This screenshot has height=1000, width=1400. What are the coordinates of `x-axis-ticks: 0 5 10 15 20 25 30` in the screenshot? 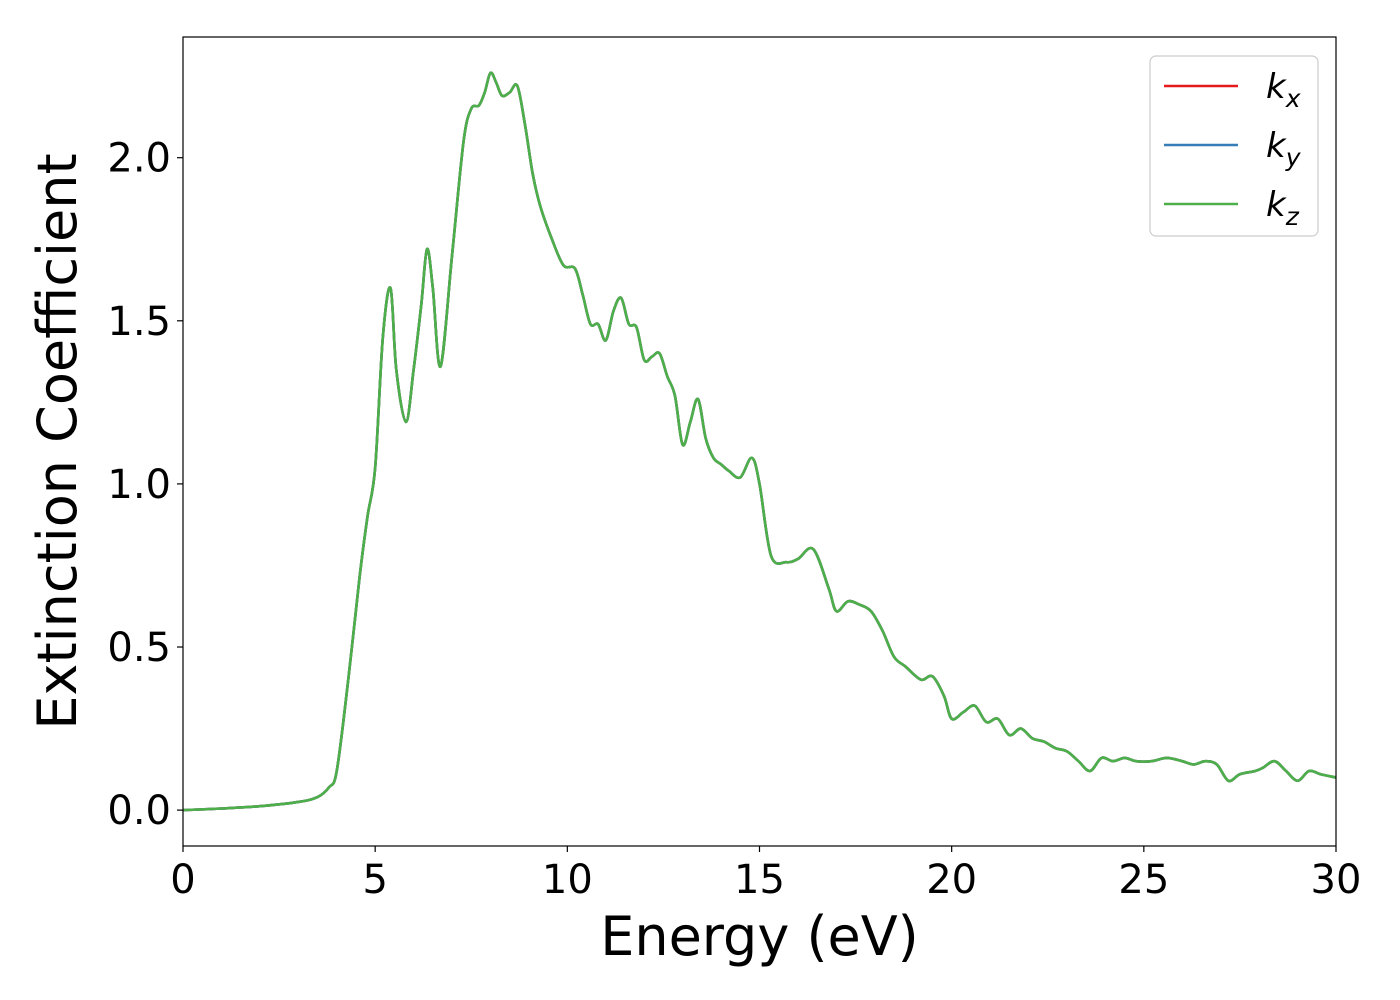 It's located at (765, 874).